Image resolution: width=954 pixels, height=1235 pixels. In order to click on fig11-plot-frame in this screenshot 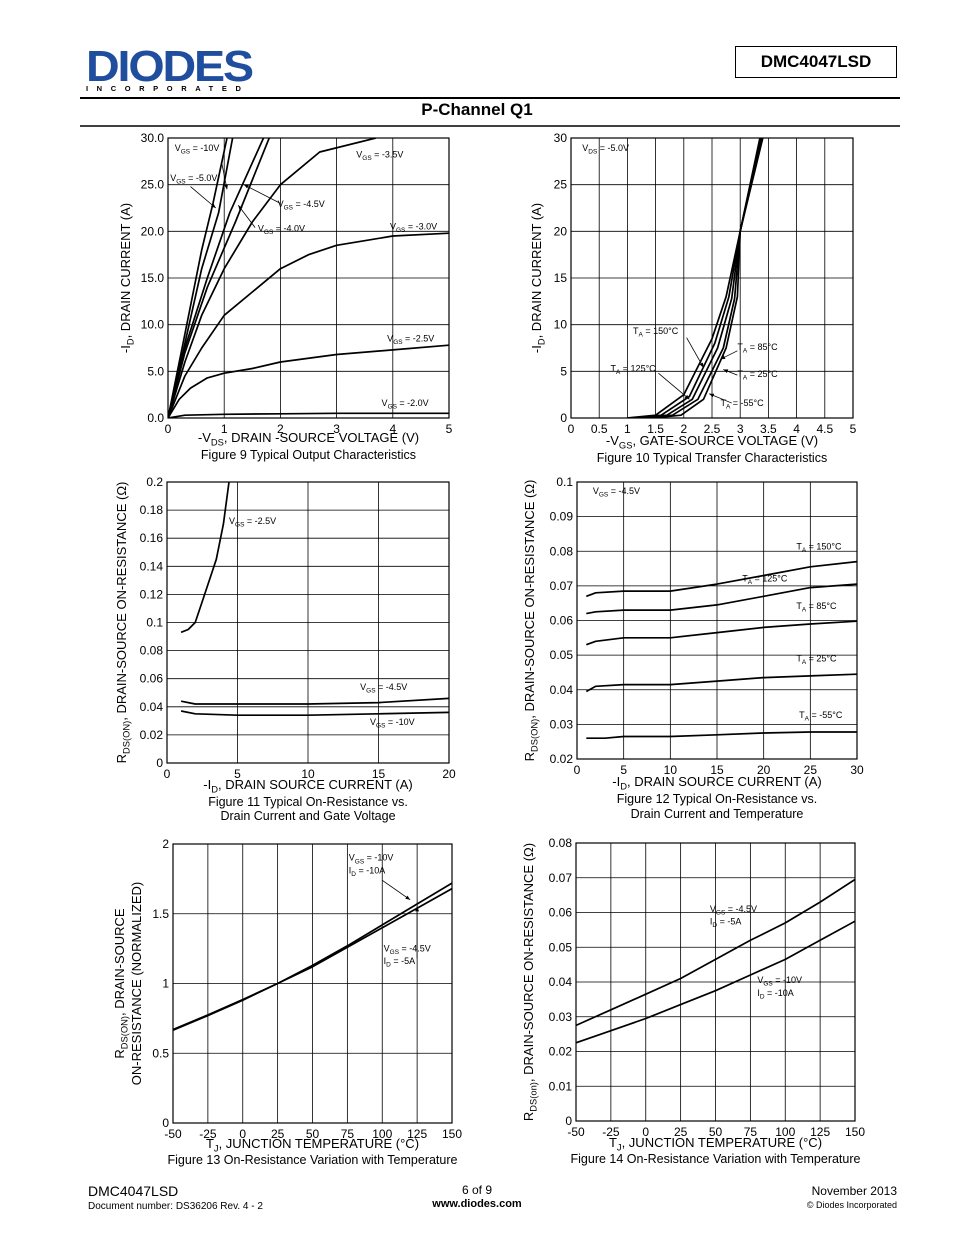, I will do `click(308, 622)`.